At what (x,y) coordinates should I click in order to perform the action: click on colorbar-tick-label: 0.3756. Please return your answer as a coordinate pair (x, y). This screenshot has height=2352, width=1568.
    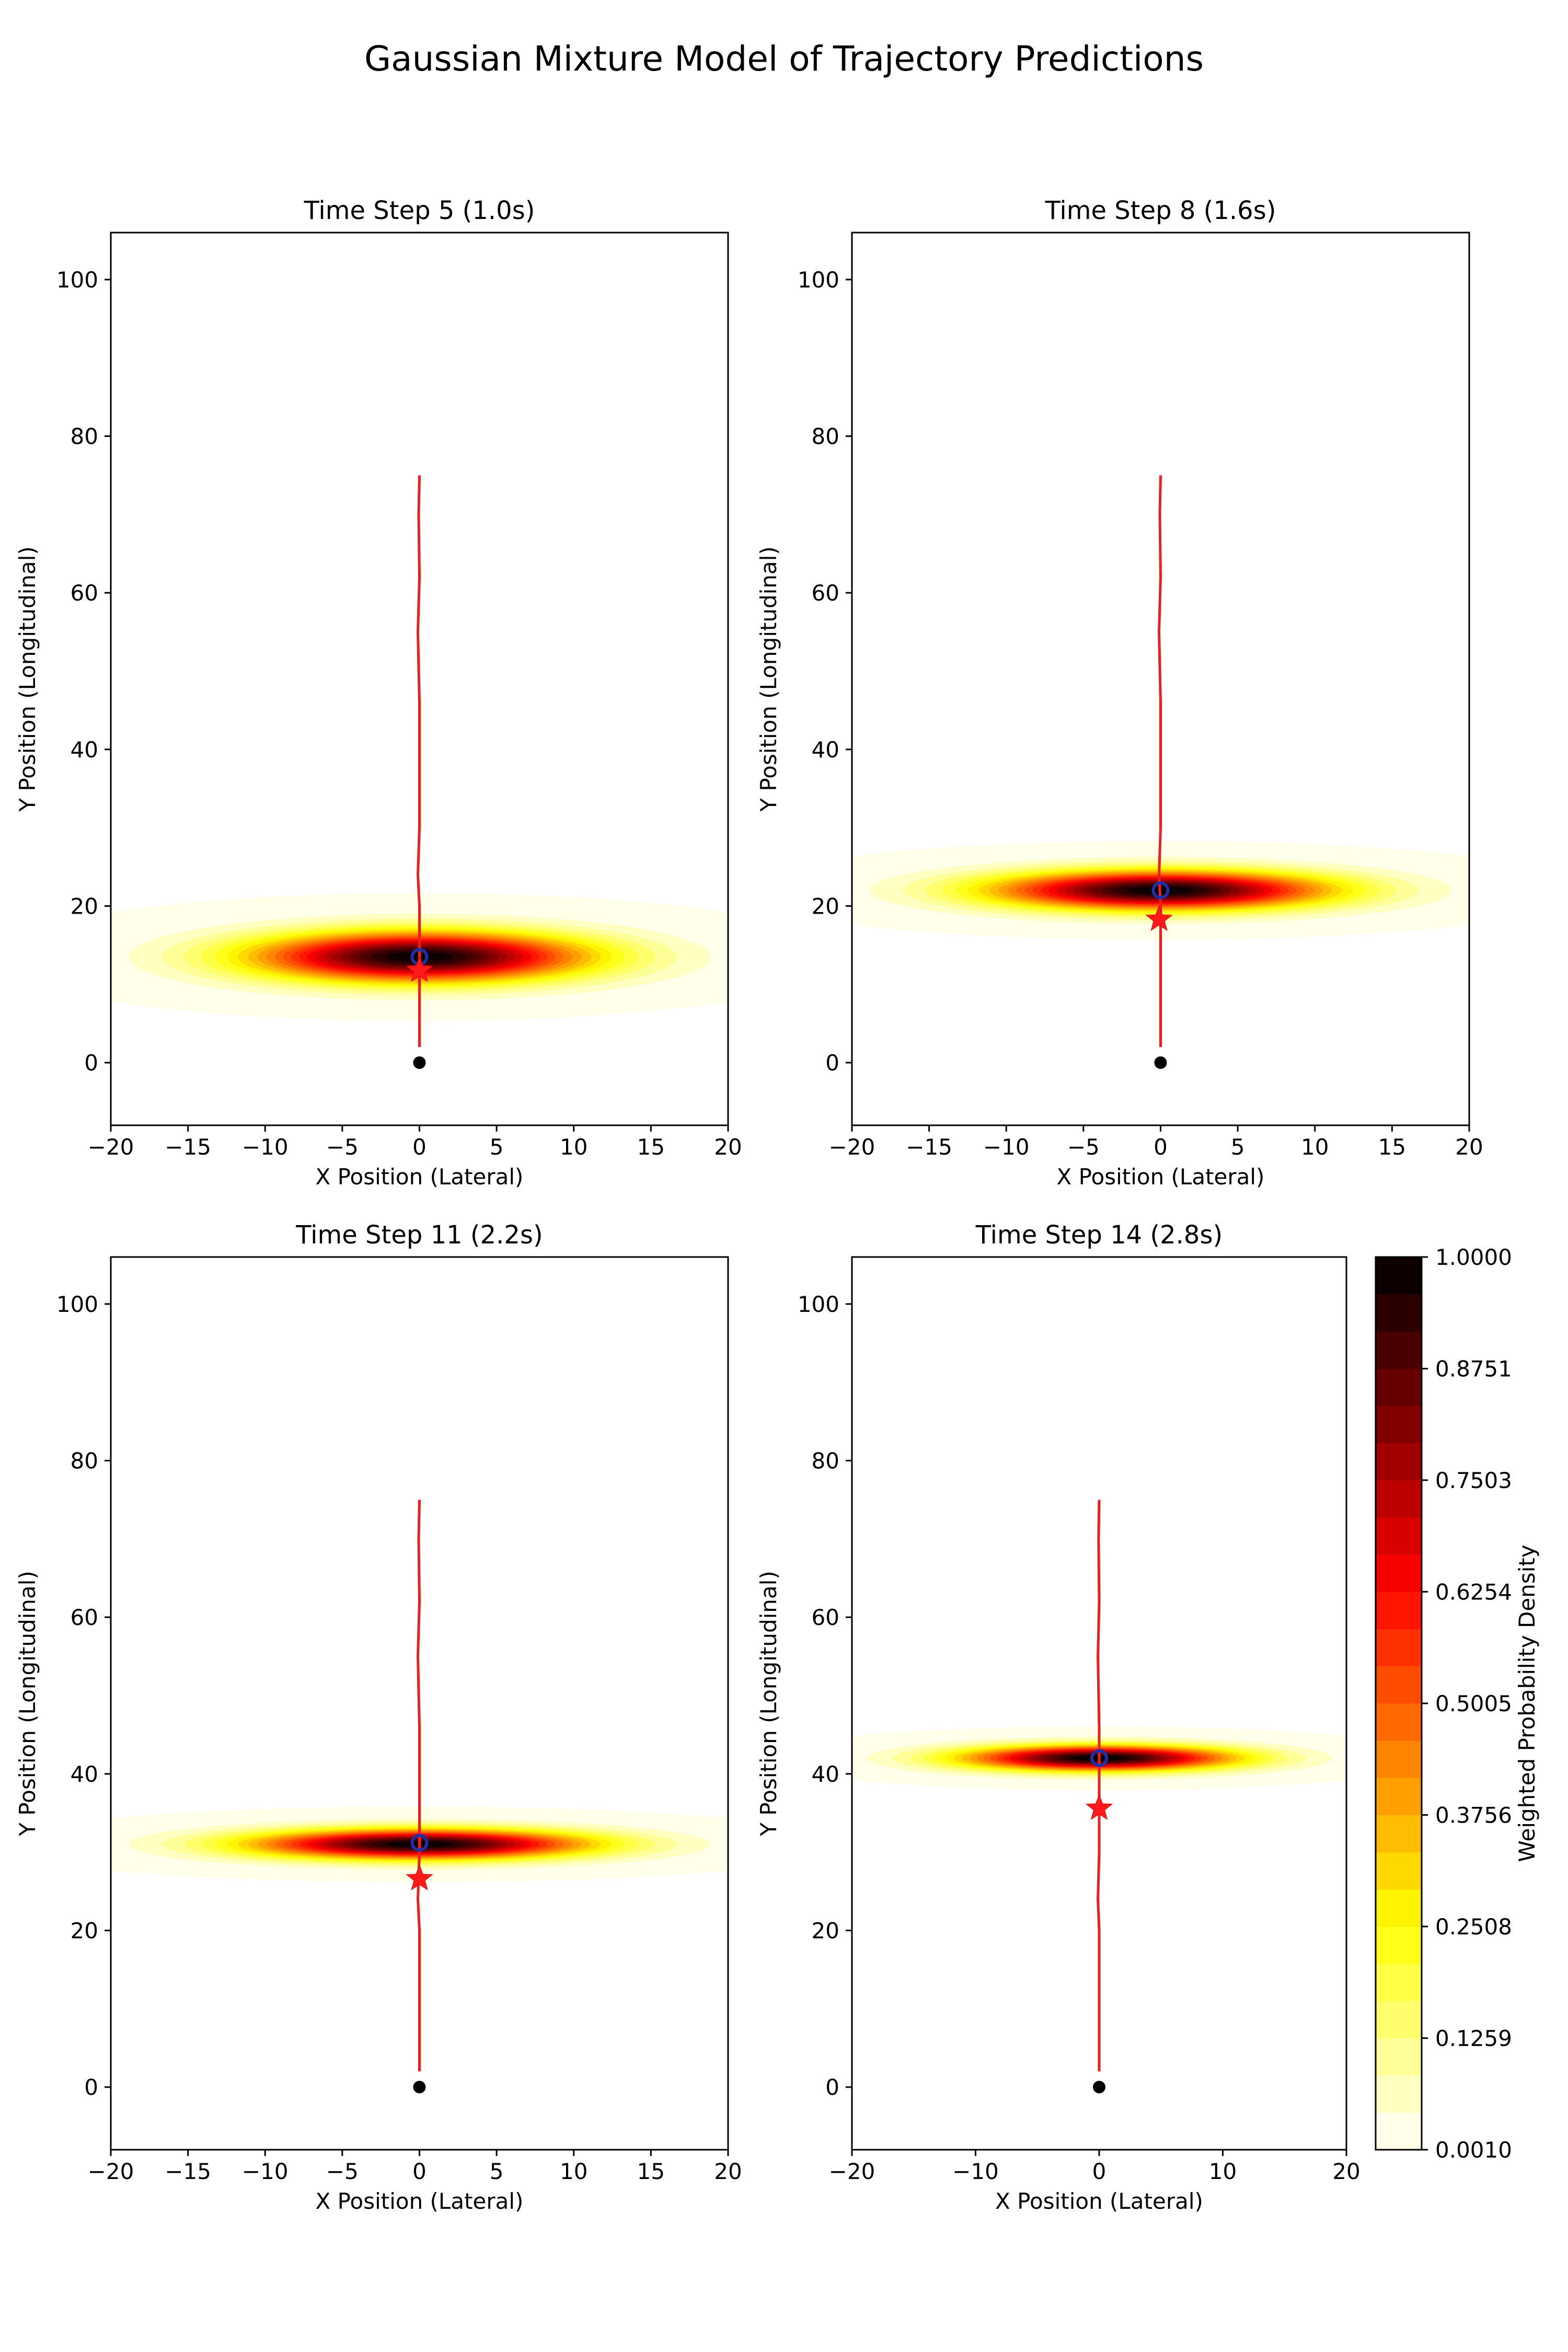
    Looking at the image, I should click on (1473, 1815).